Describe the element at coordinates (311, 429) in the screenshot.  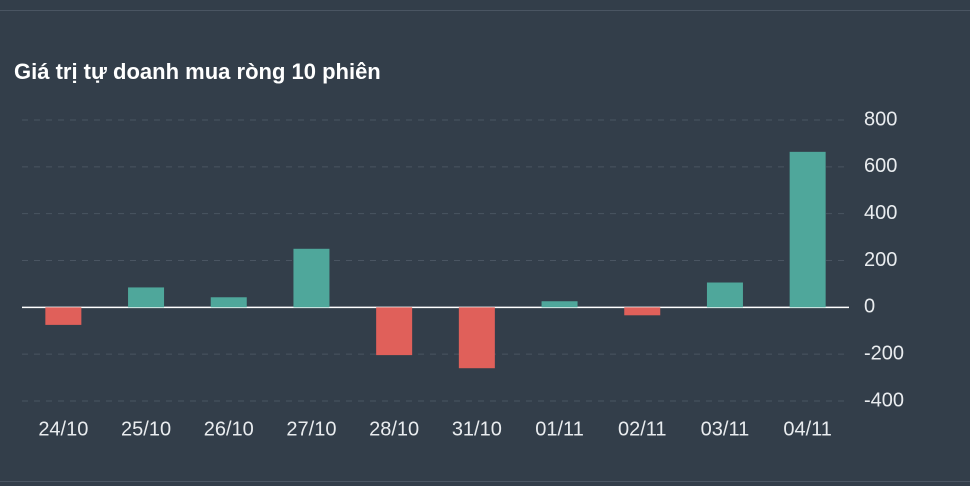
I see `x-tick-label: 27/10` at that location.